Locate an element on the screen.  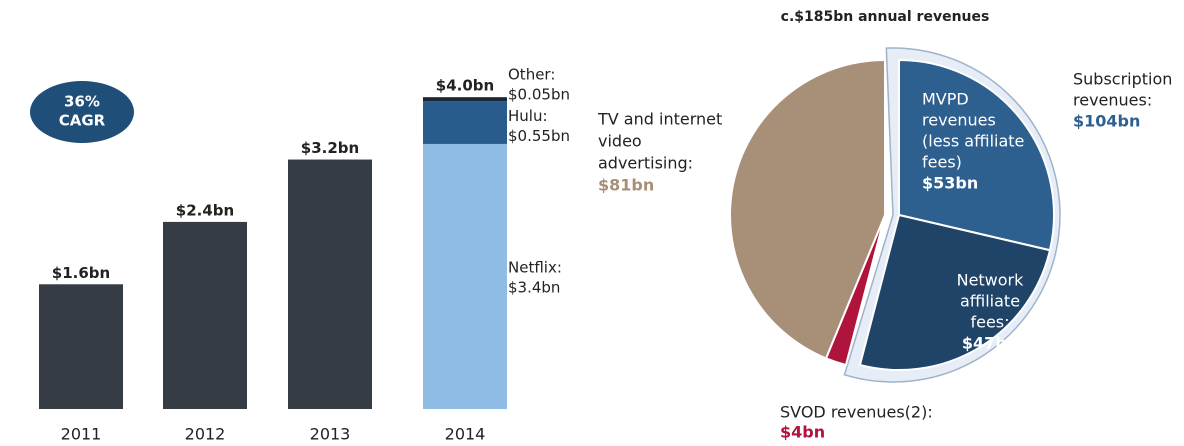
cagr-text: CAGR is located at coordinates (82, 121).